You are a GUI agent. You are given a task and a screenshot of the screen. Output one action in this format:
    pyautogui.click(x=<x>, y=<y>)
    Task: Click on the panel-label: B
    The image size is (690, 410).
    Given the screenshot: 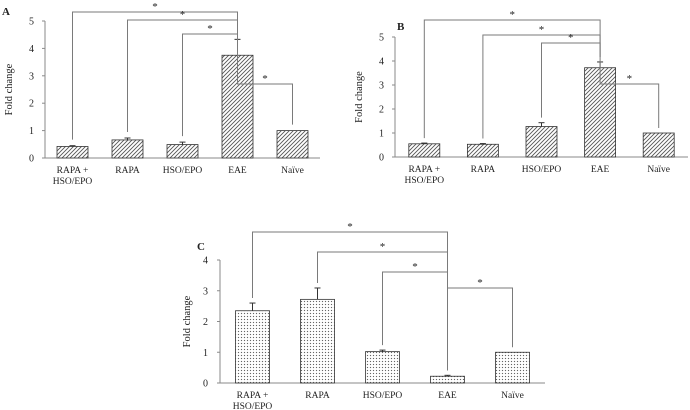 What is the action you would take?
    pyautogui.click(x=401, y=27)
    